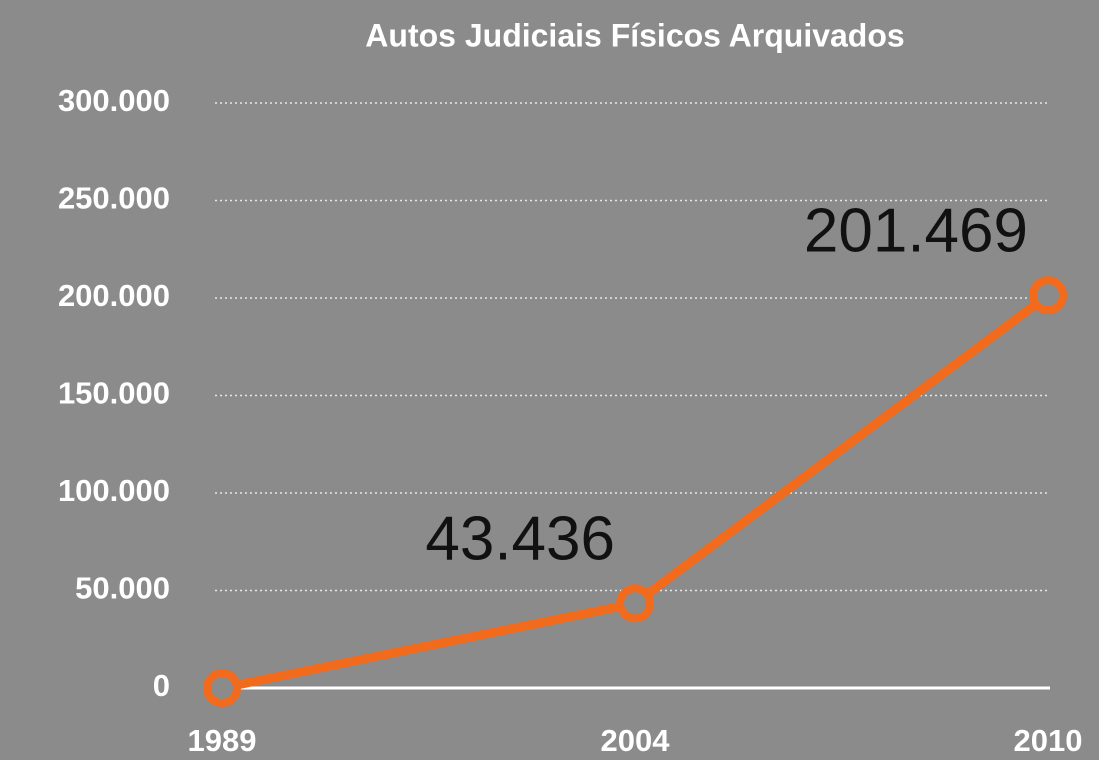 The height and width of the screenshot is (760, 1099). What do you see at coordinates (636, 740) in the screenshot?
I see `x-tick-label: 2004` at bounding box center [636, 740].